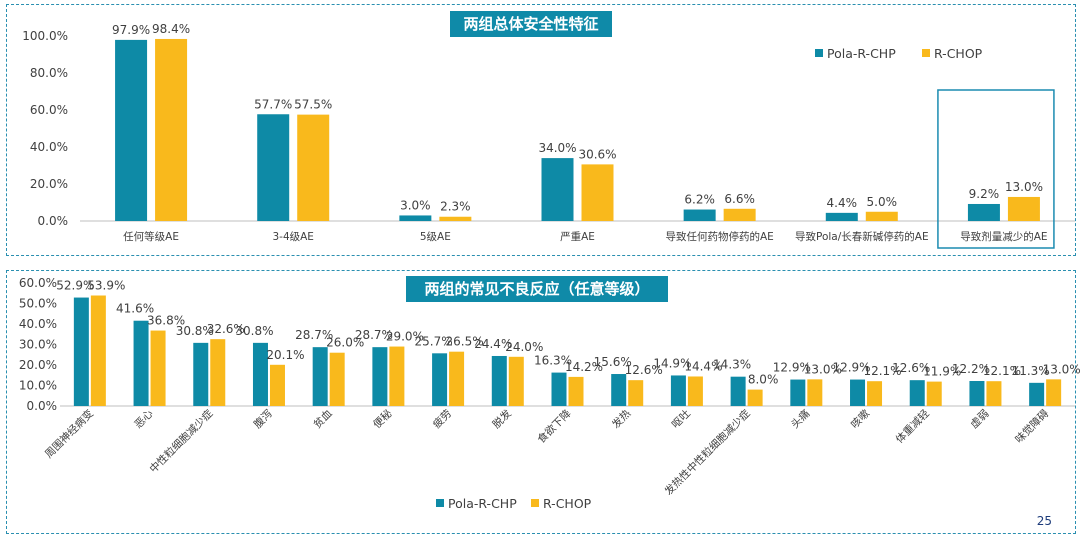 Image resolution: width=1080 pixels, height=538 pixels. What do you see at coordinates (882, 202) in the screenshot?
I see `data-label: 5.0%` at bounding box center [882, 202].